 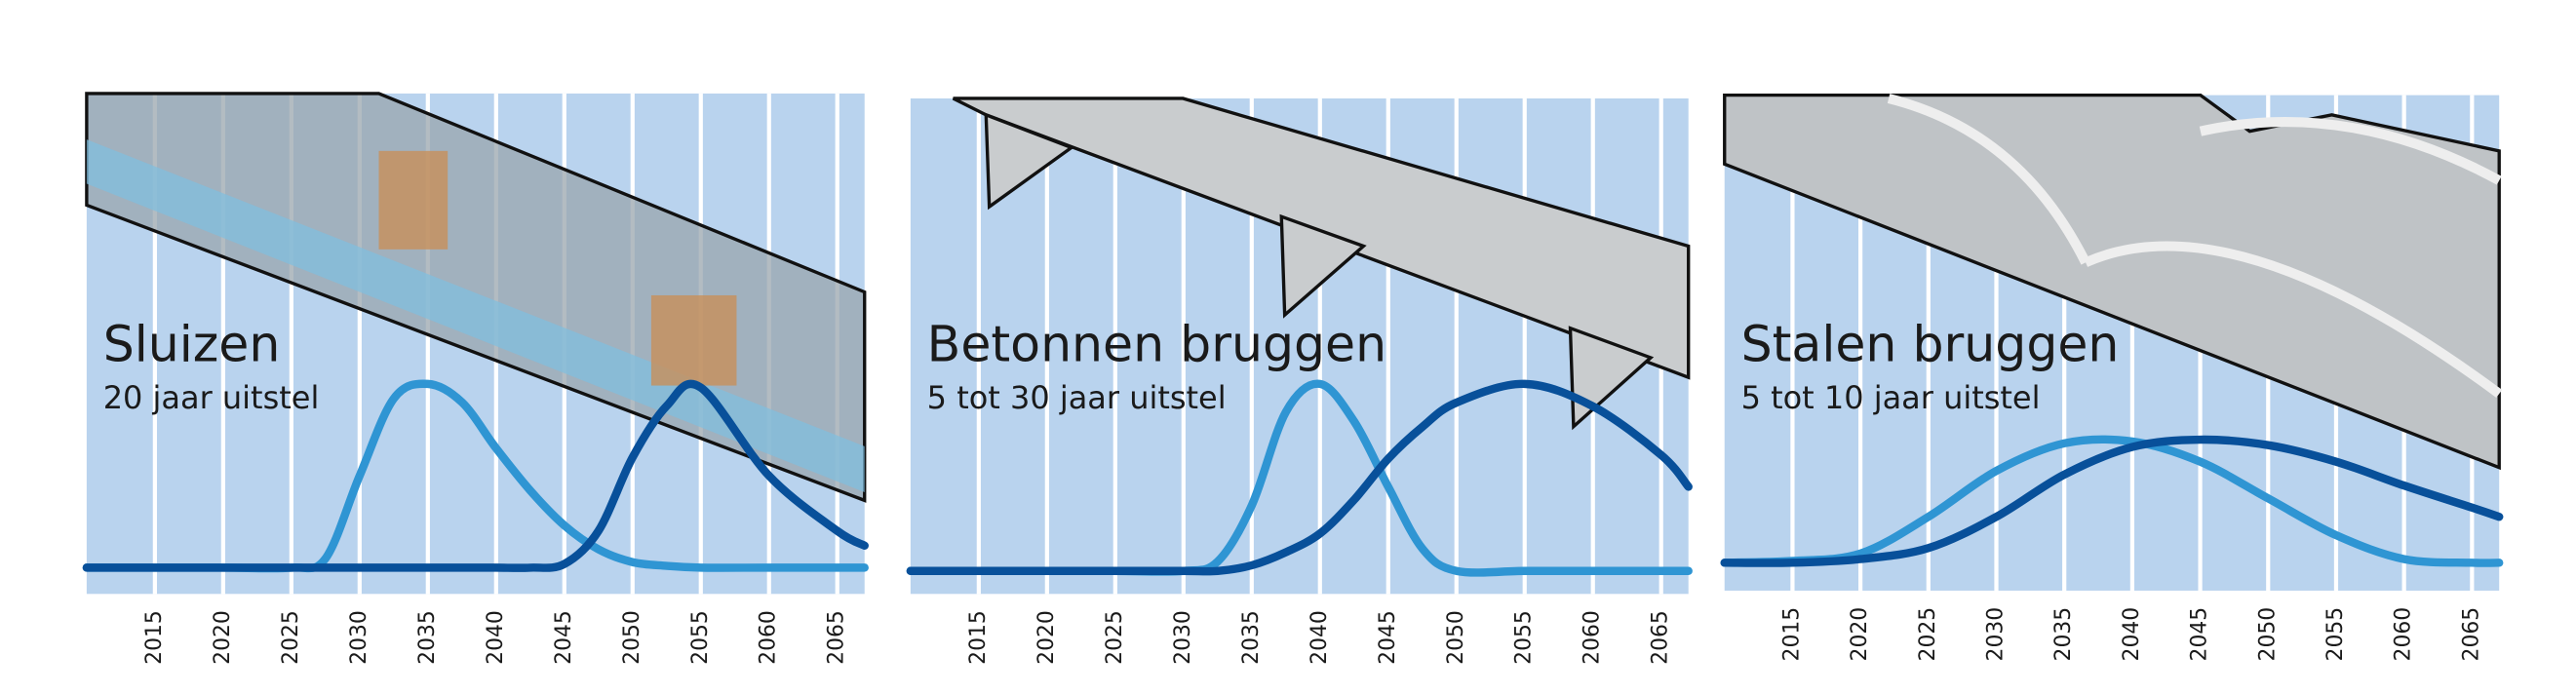 What do you see at coordinates (2195, 246) in the screenshot?
I see `steel-bridge-arch` at bounding box center [2195, 246].